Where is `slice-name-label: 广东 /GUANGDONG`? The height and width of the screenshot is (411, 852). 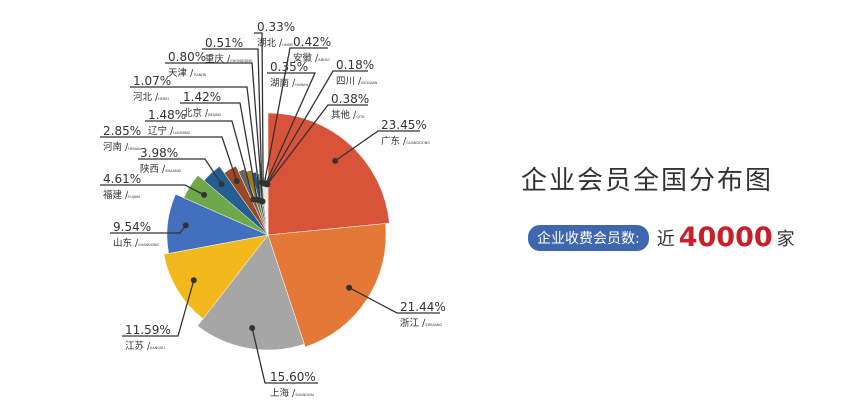 slice-name-label: 广东 /GUANGDONG is located at coordinates (405, 141).